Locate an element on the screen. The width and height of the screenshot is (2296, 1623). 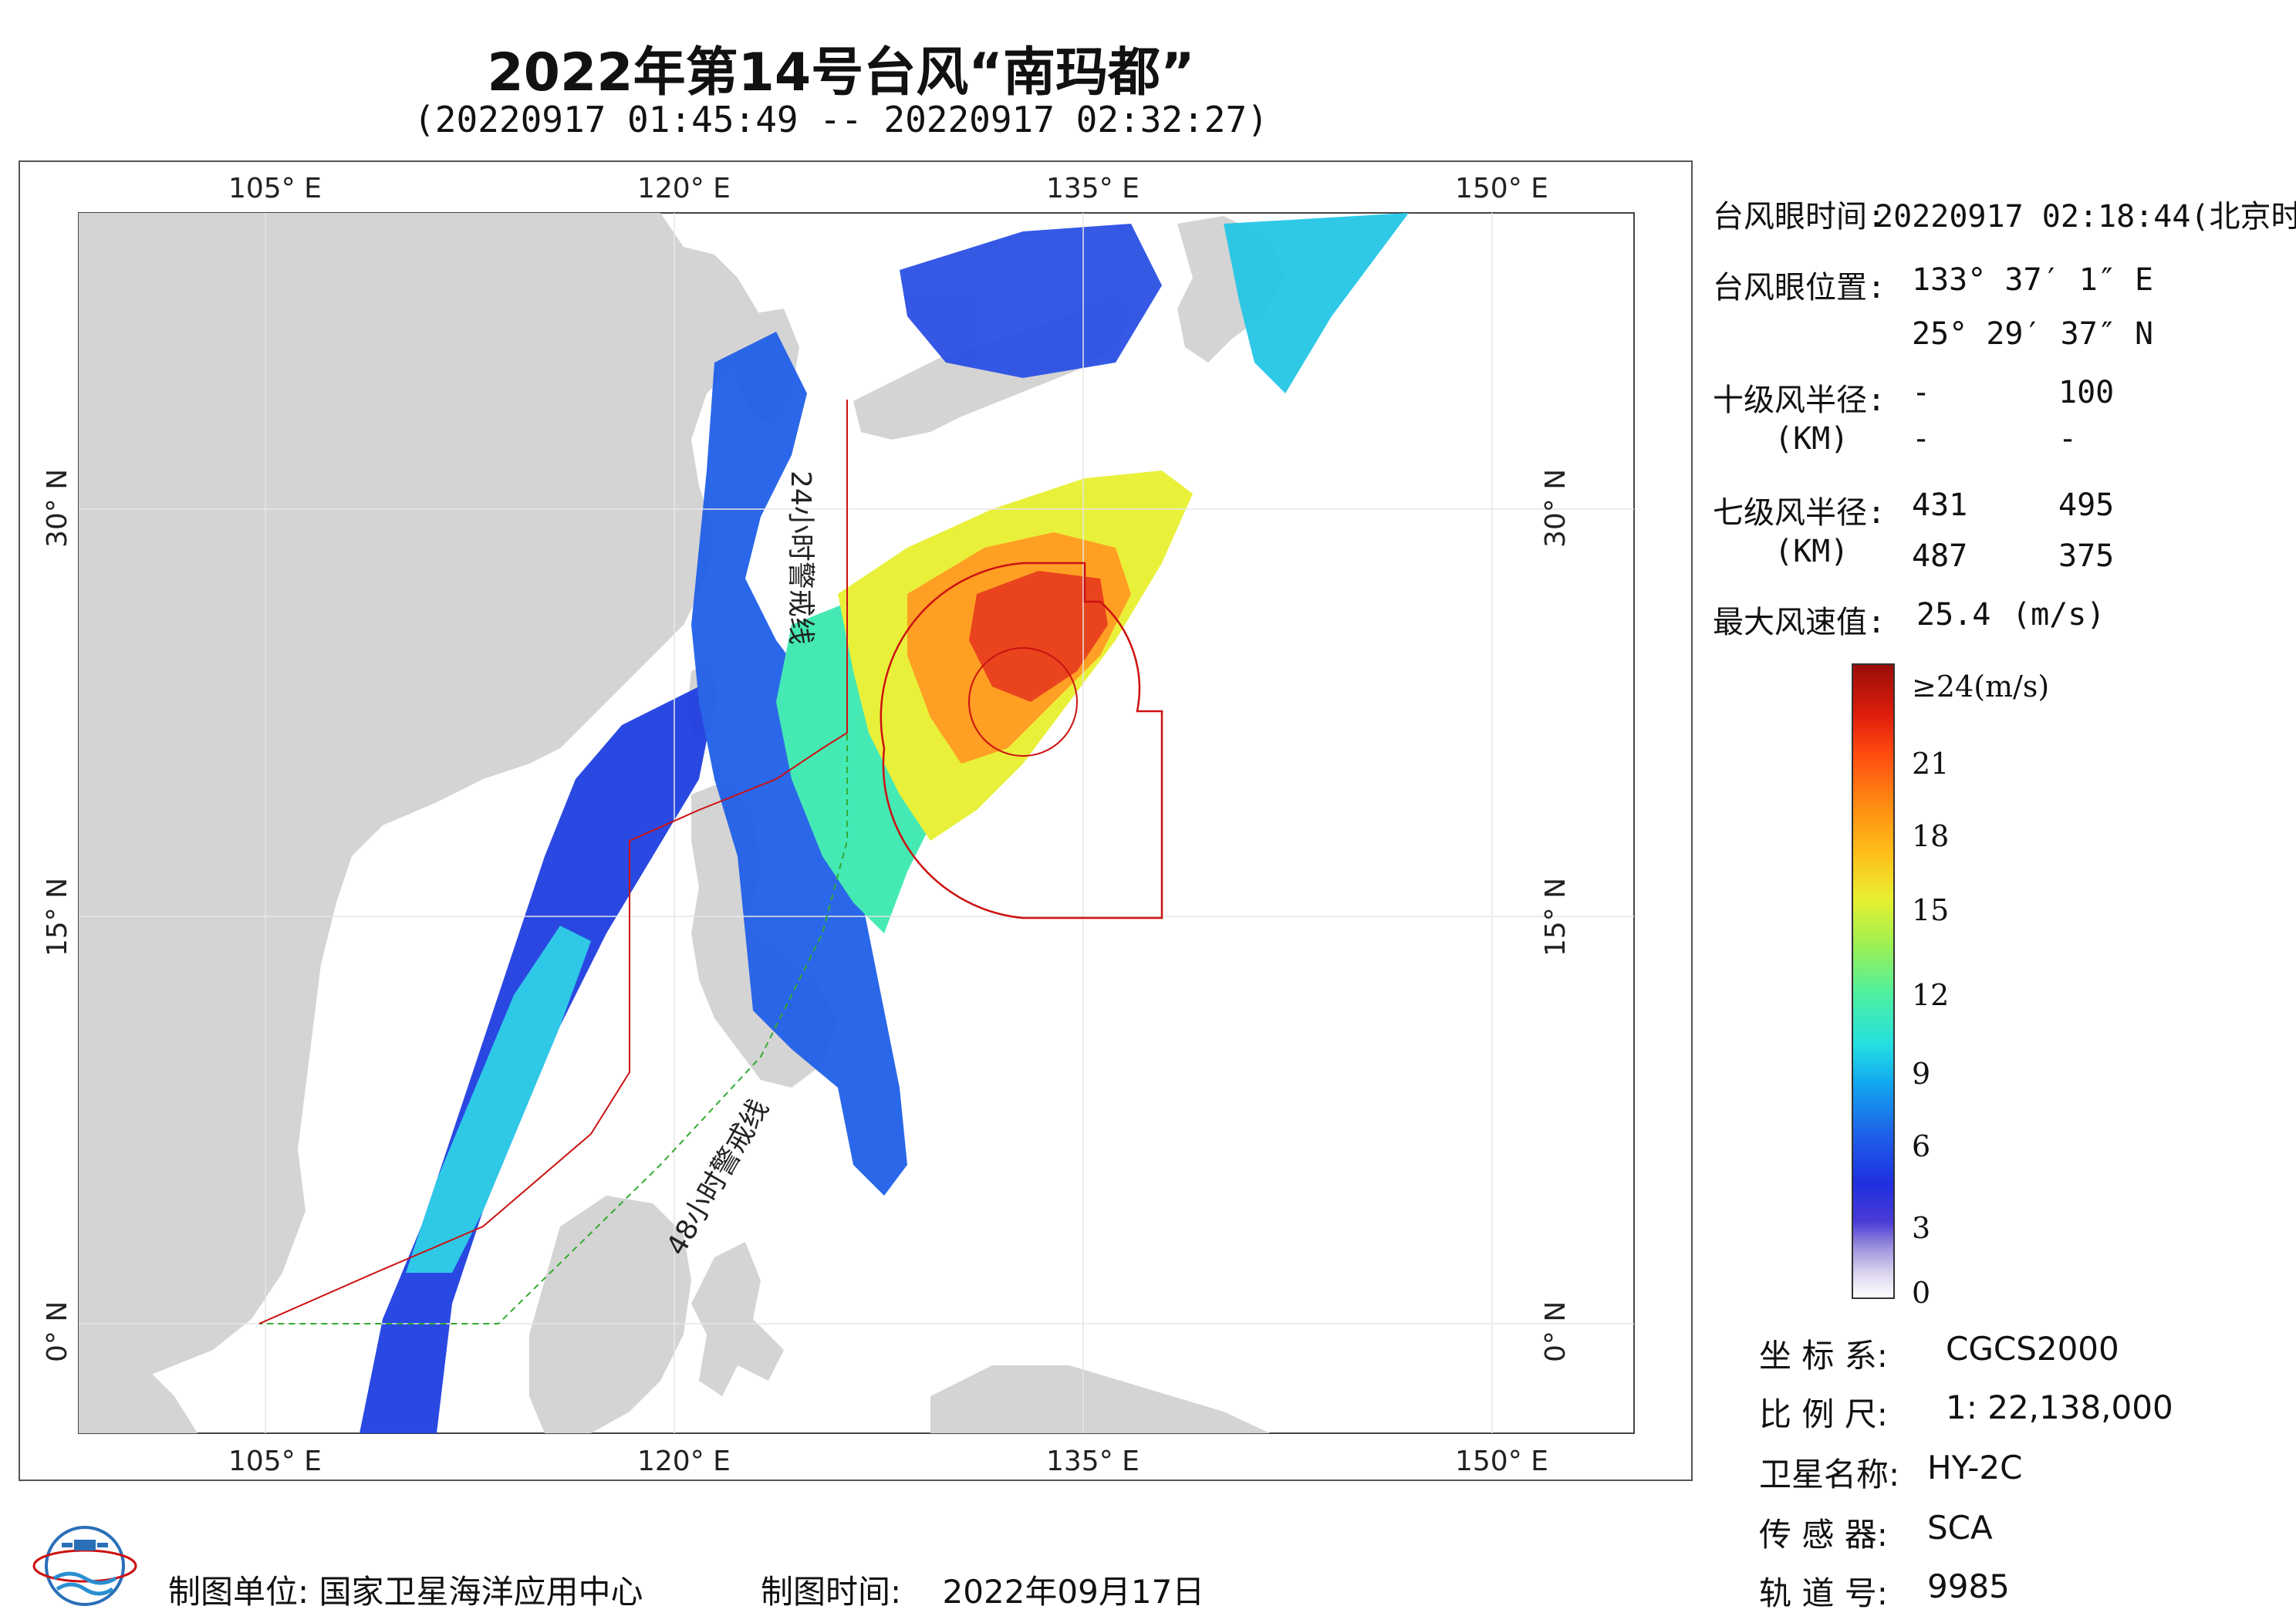
warning-line-48h is located at coordinates (553, 862).